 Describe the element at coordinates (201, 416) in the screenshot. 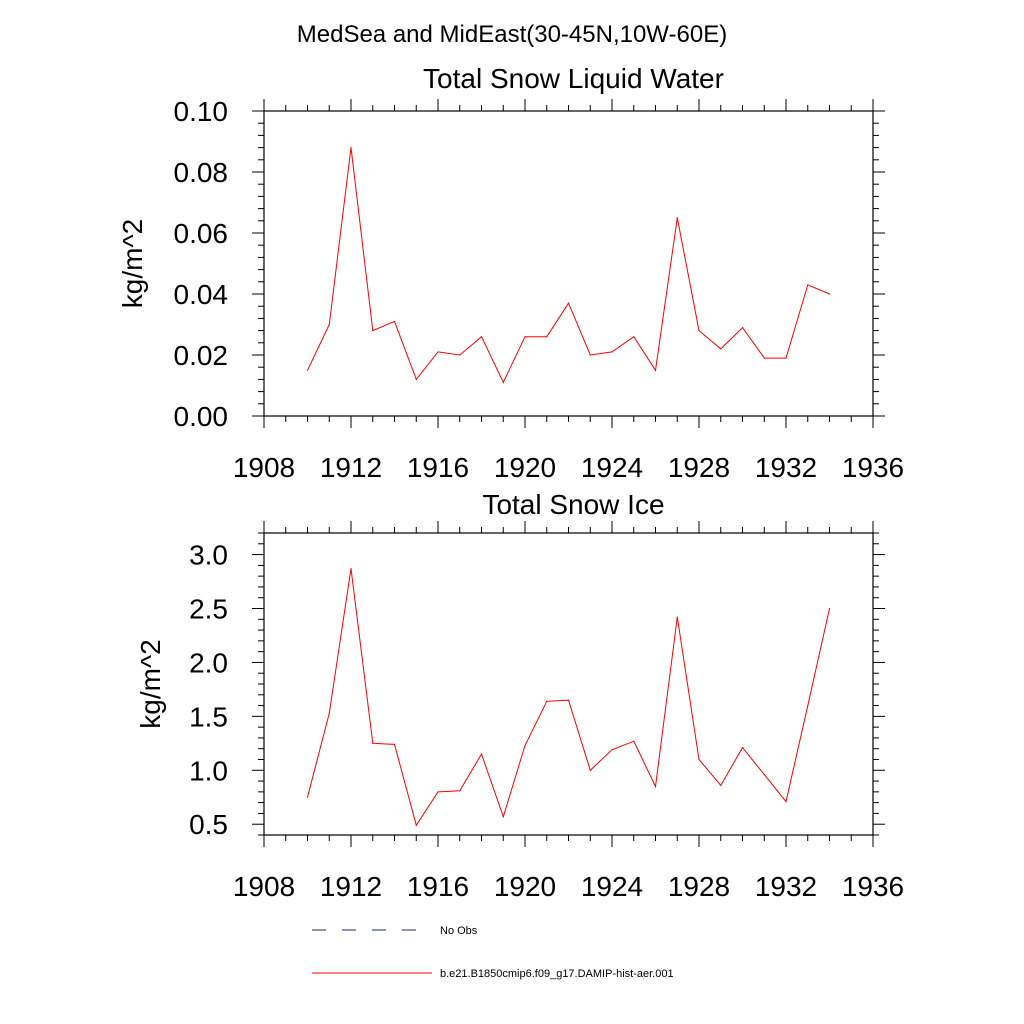

I see `y-tick-label: 0.00` at that location.